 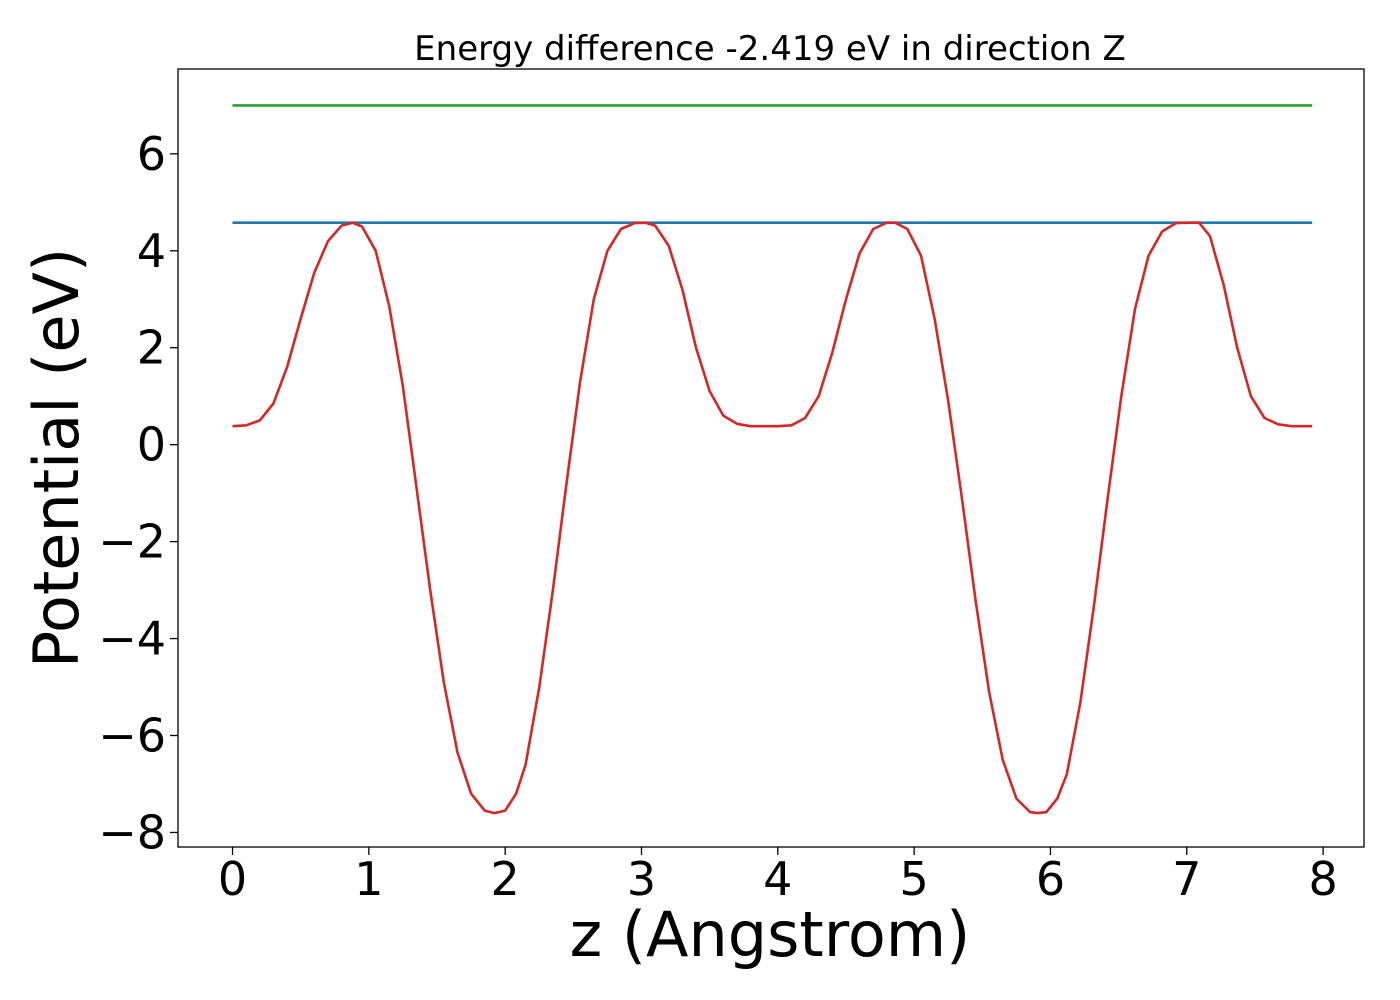 I want to click on x-tick-label: 1, so click(x=368, y=879).